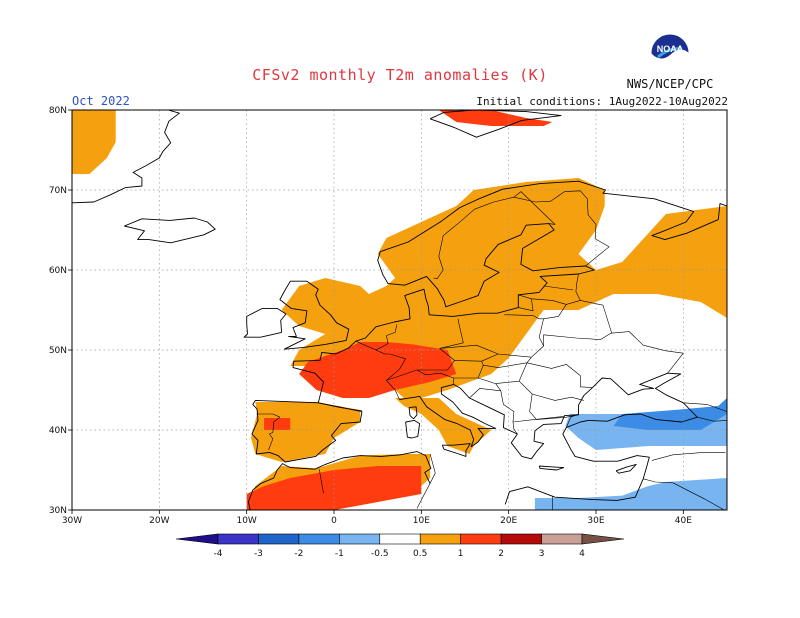 The image size is (800, 618). What do you see at coordinates (670, 84) in the screenshot?
I see `agency-label: NWS/NCEP/CPC` at bounding box center [670, 84].